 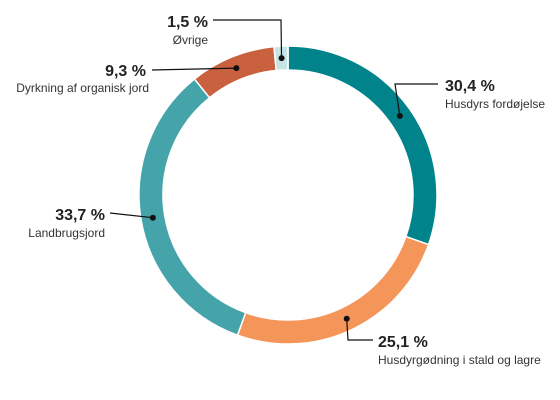 I want to click on leader-dot-landbrugsjord, so click(x=152, y=217).